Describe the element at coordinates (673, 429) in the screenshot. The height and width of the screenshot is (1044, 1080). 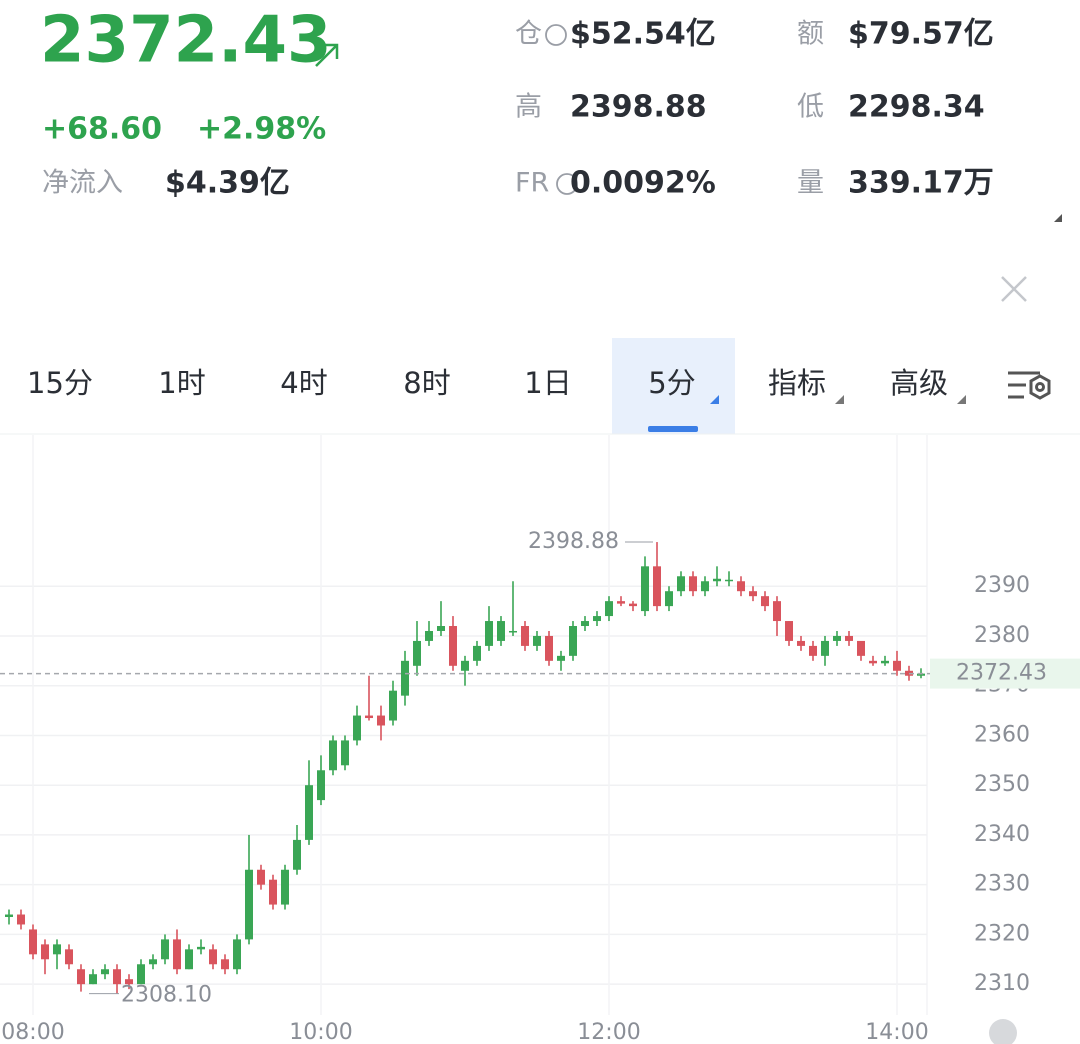
I see `active-tab-indicator` at that location.